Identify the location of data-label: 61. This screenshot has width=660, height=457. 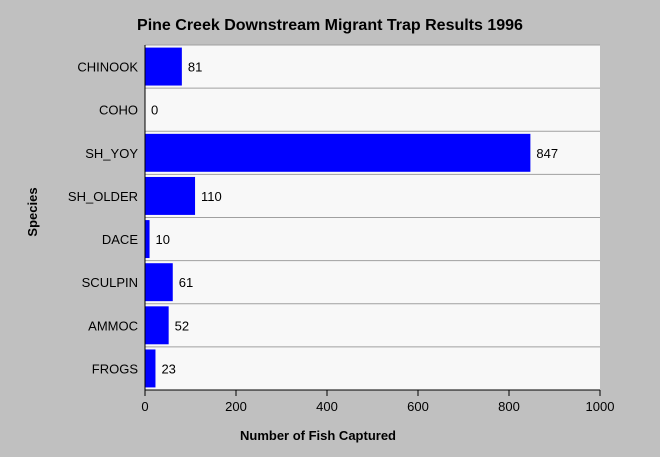
(186, 282).